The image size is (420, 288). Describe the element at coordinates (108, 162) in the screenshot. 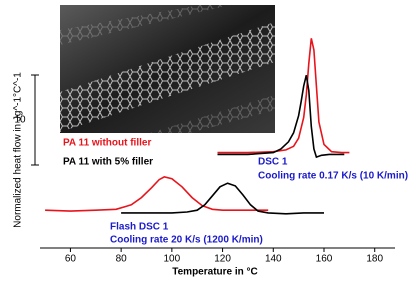

I see `legend-entry: PA 11 with 5% filler` at that location.